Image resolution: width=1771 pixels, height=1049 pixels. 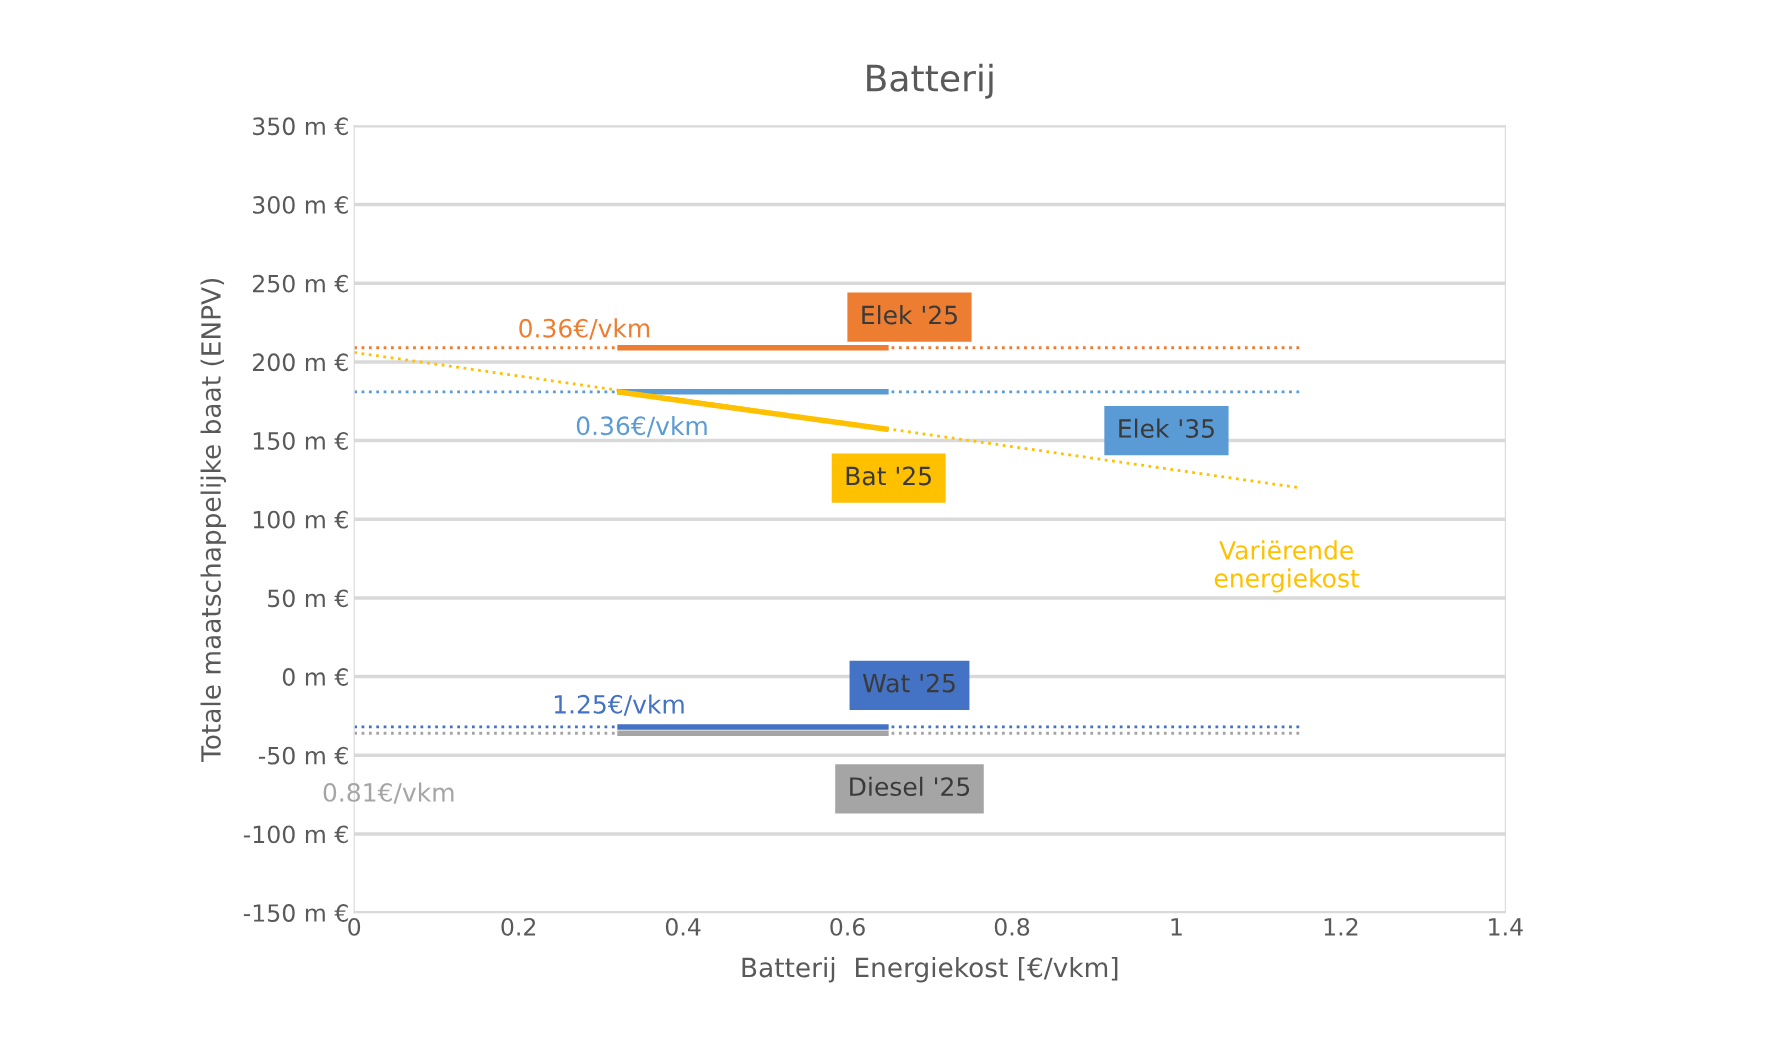 What do you see at coordinates (300, 362) in the screenshot?
I see `y-tick-label: 200 m €` at bounding box center [300, 362].